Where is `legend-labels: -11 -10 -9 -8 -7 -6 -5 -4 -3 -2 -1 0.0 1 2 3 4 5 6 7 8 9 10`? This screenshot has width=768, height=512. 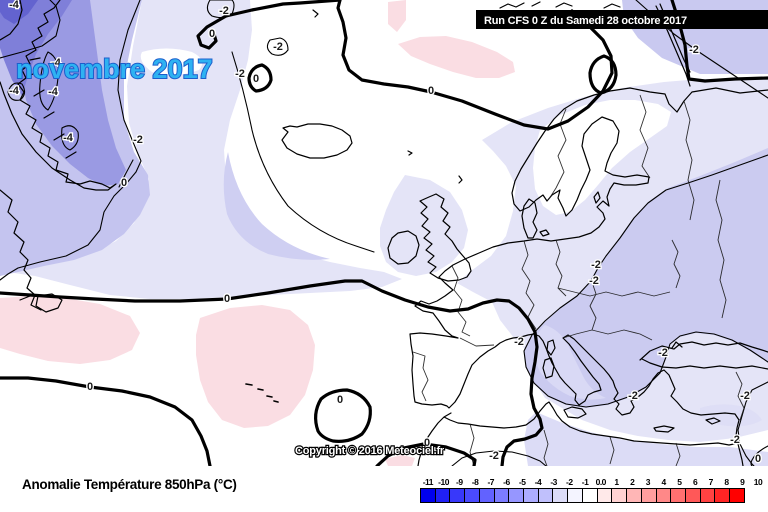 legend-labels: -11 -10 -9 -8 -7 -6 -5 -4 -3 -2 -1 0.0 1 2 3 4 5 6 7 8 9 10 is located at coordinates (593, 482).